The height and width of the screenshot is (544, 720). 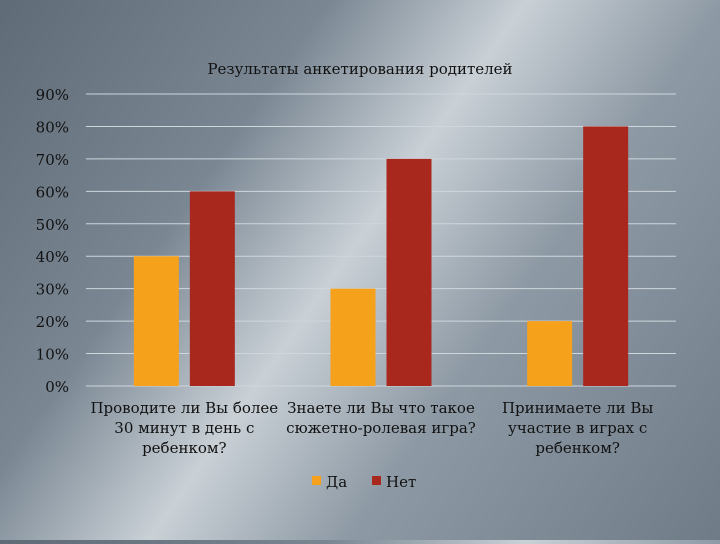 What do you see at coordinates (52, 192) in the screenshot?
I see `y-tick-label: 60%` at bounding box center [52, 192].